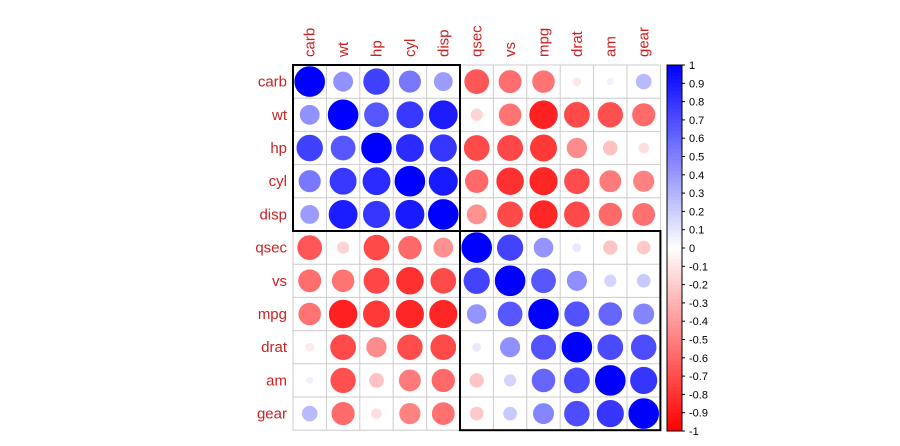 This screenshot has height=446, width=900. Describe the element at coordinates (643, 214) in the screenshot. I see `corr-circle-disp-gear` at that location.